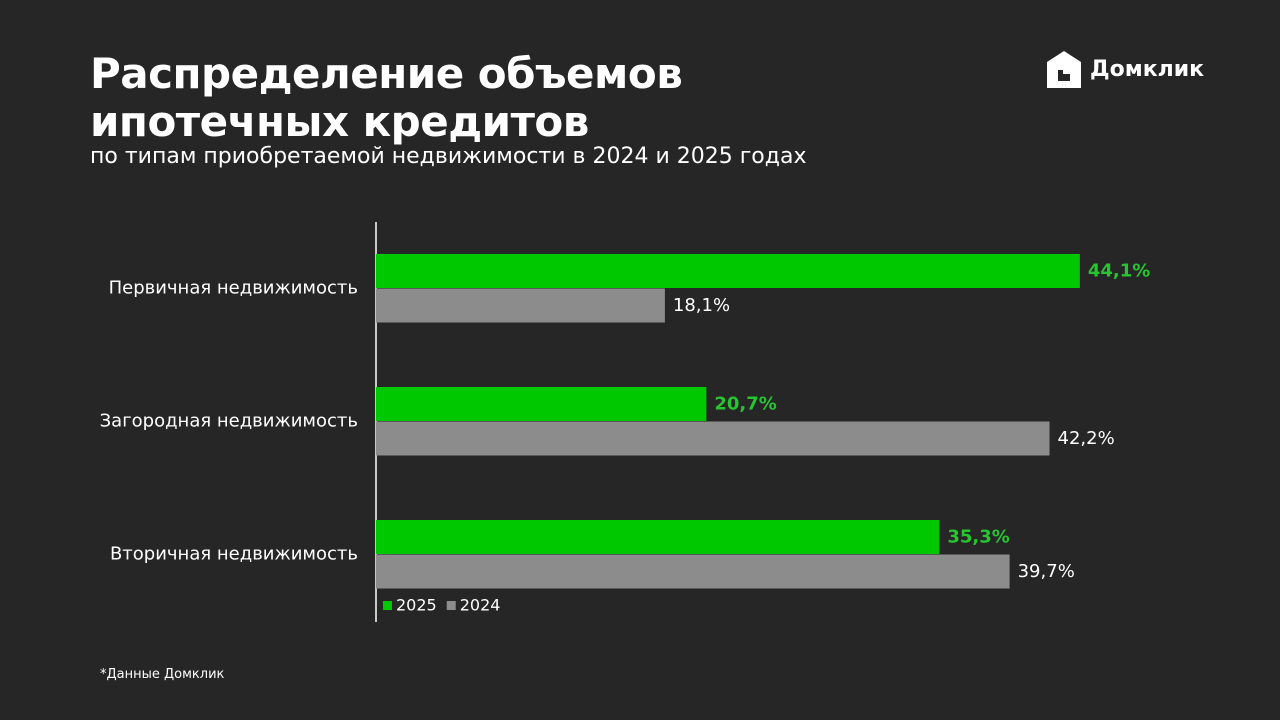 The image size is (1280, 720). Describe the element at coordinates (978, 536) in the screenshot. I see `value-label: 35,3%` at that location.